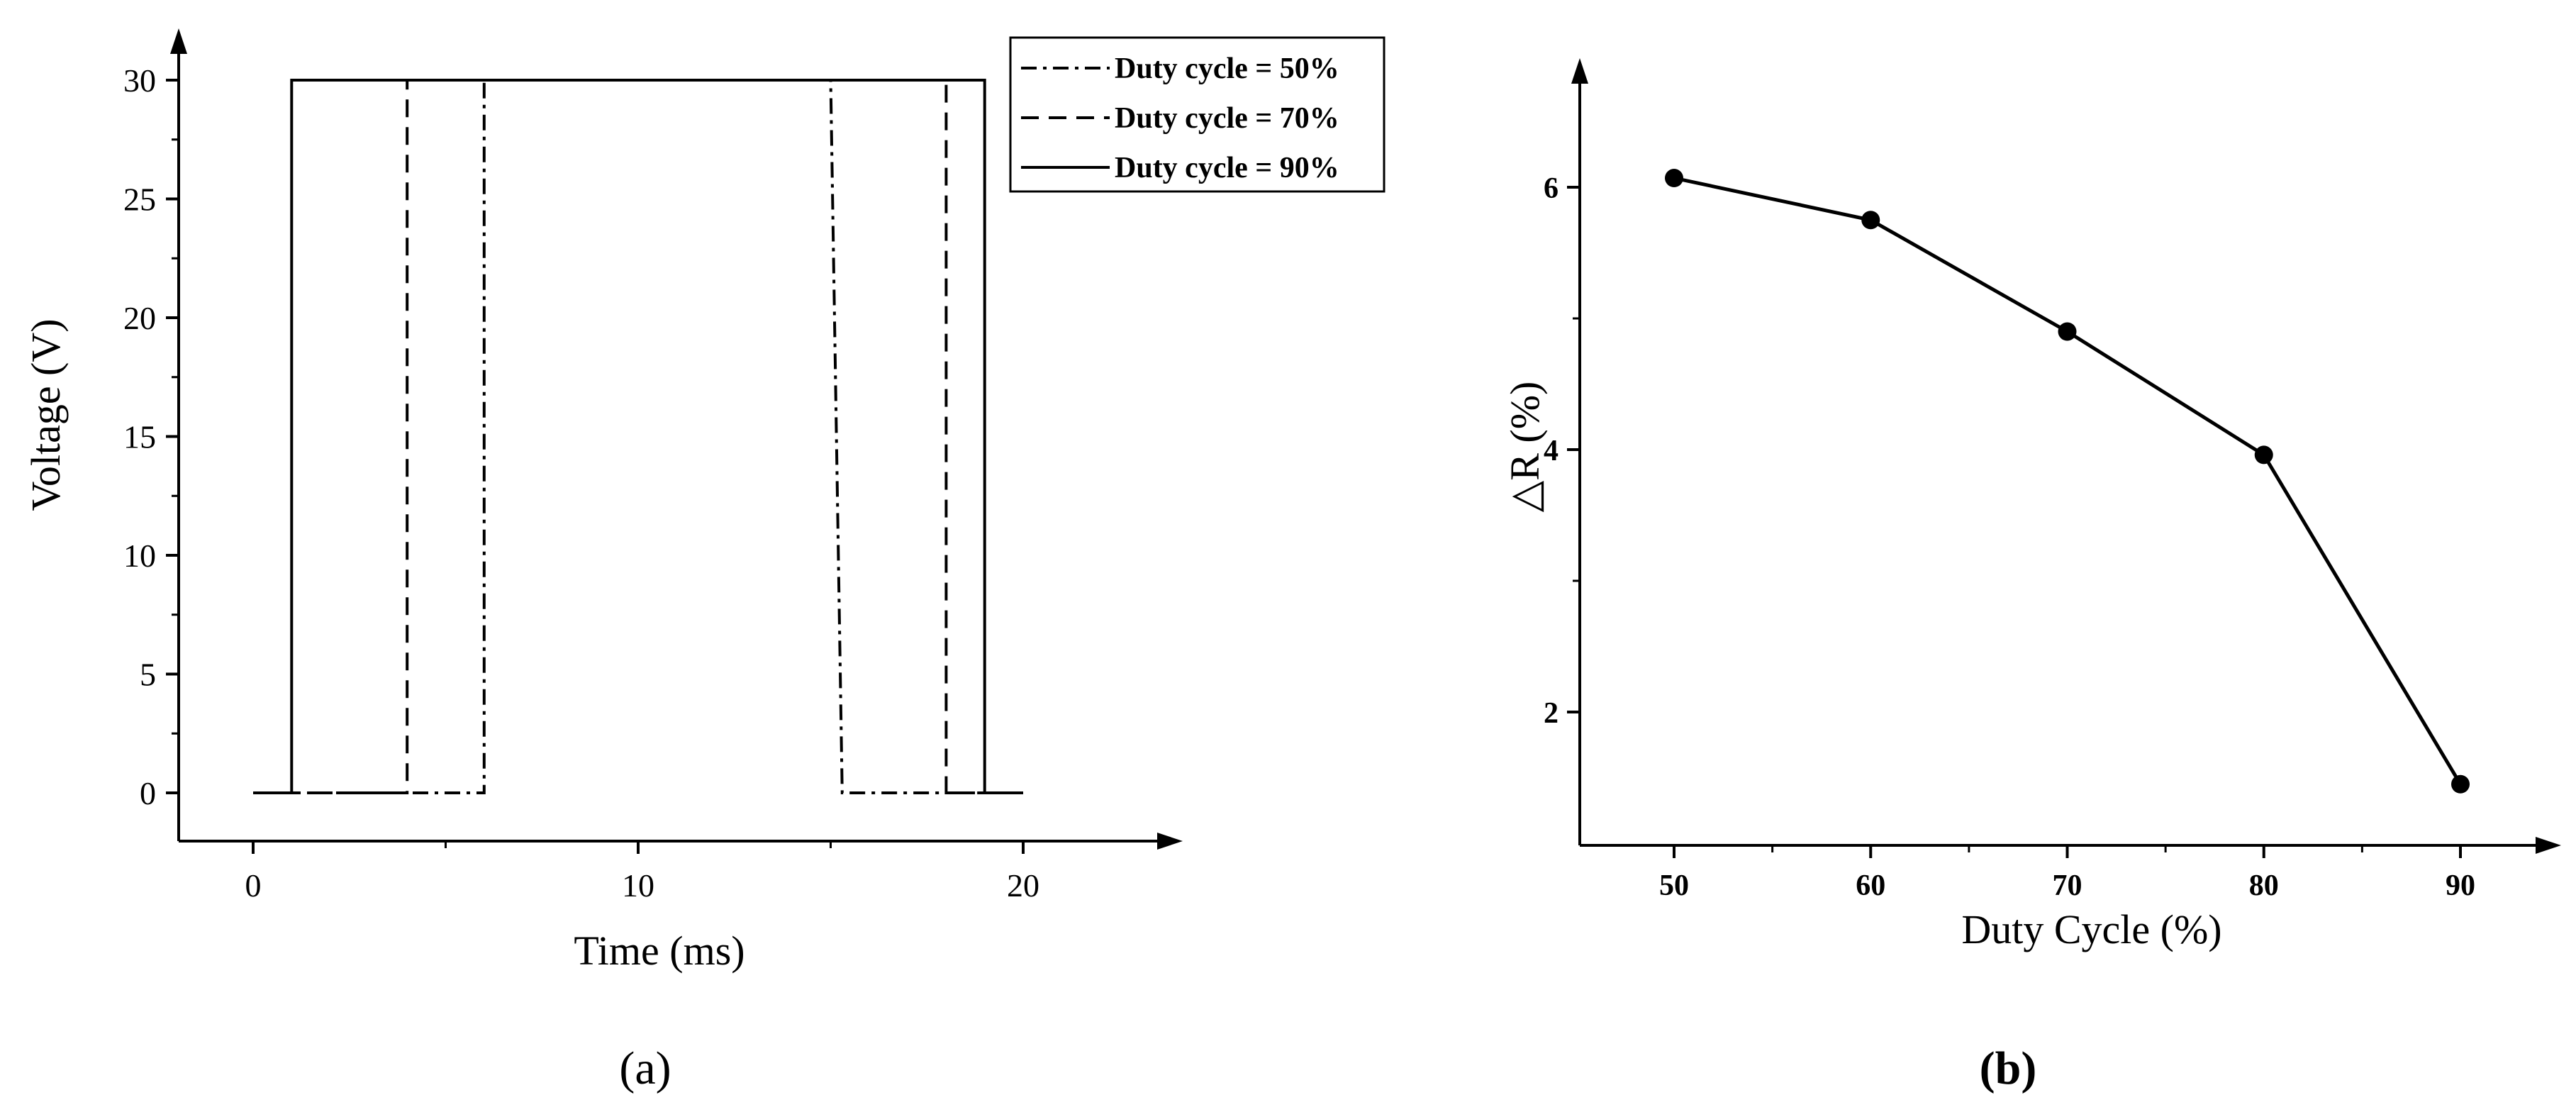 This screenshot has width=2576, height=1112. Describe the element at coordinates (1551, 713) in the screenshot. I see `y-tick-label: 2` at that location.